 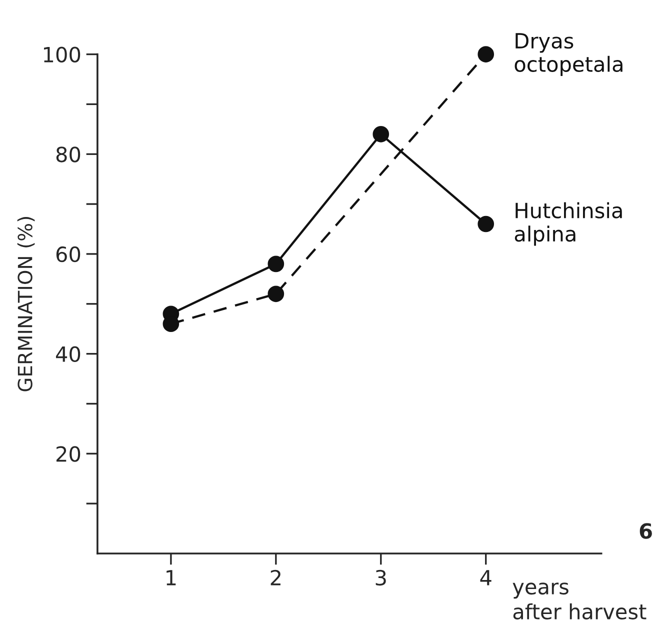 I want to click on y-axis-title: GERMINATION (%), so click(x=26, y=304).